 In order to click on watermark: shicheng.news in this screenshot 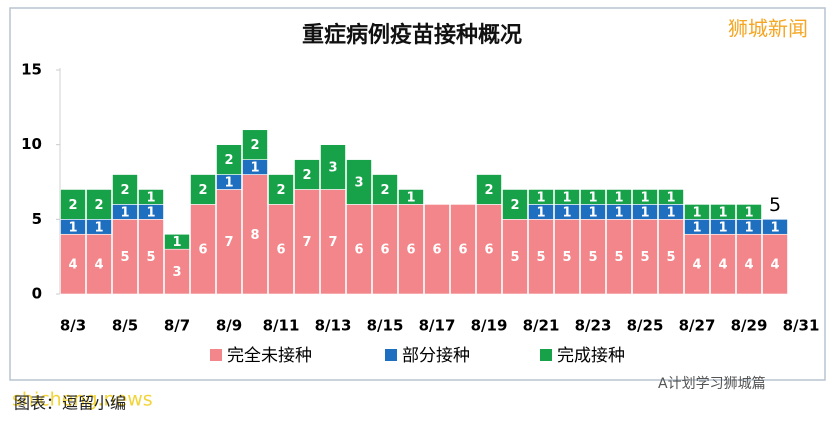, I will do `click(82, 400)`.